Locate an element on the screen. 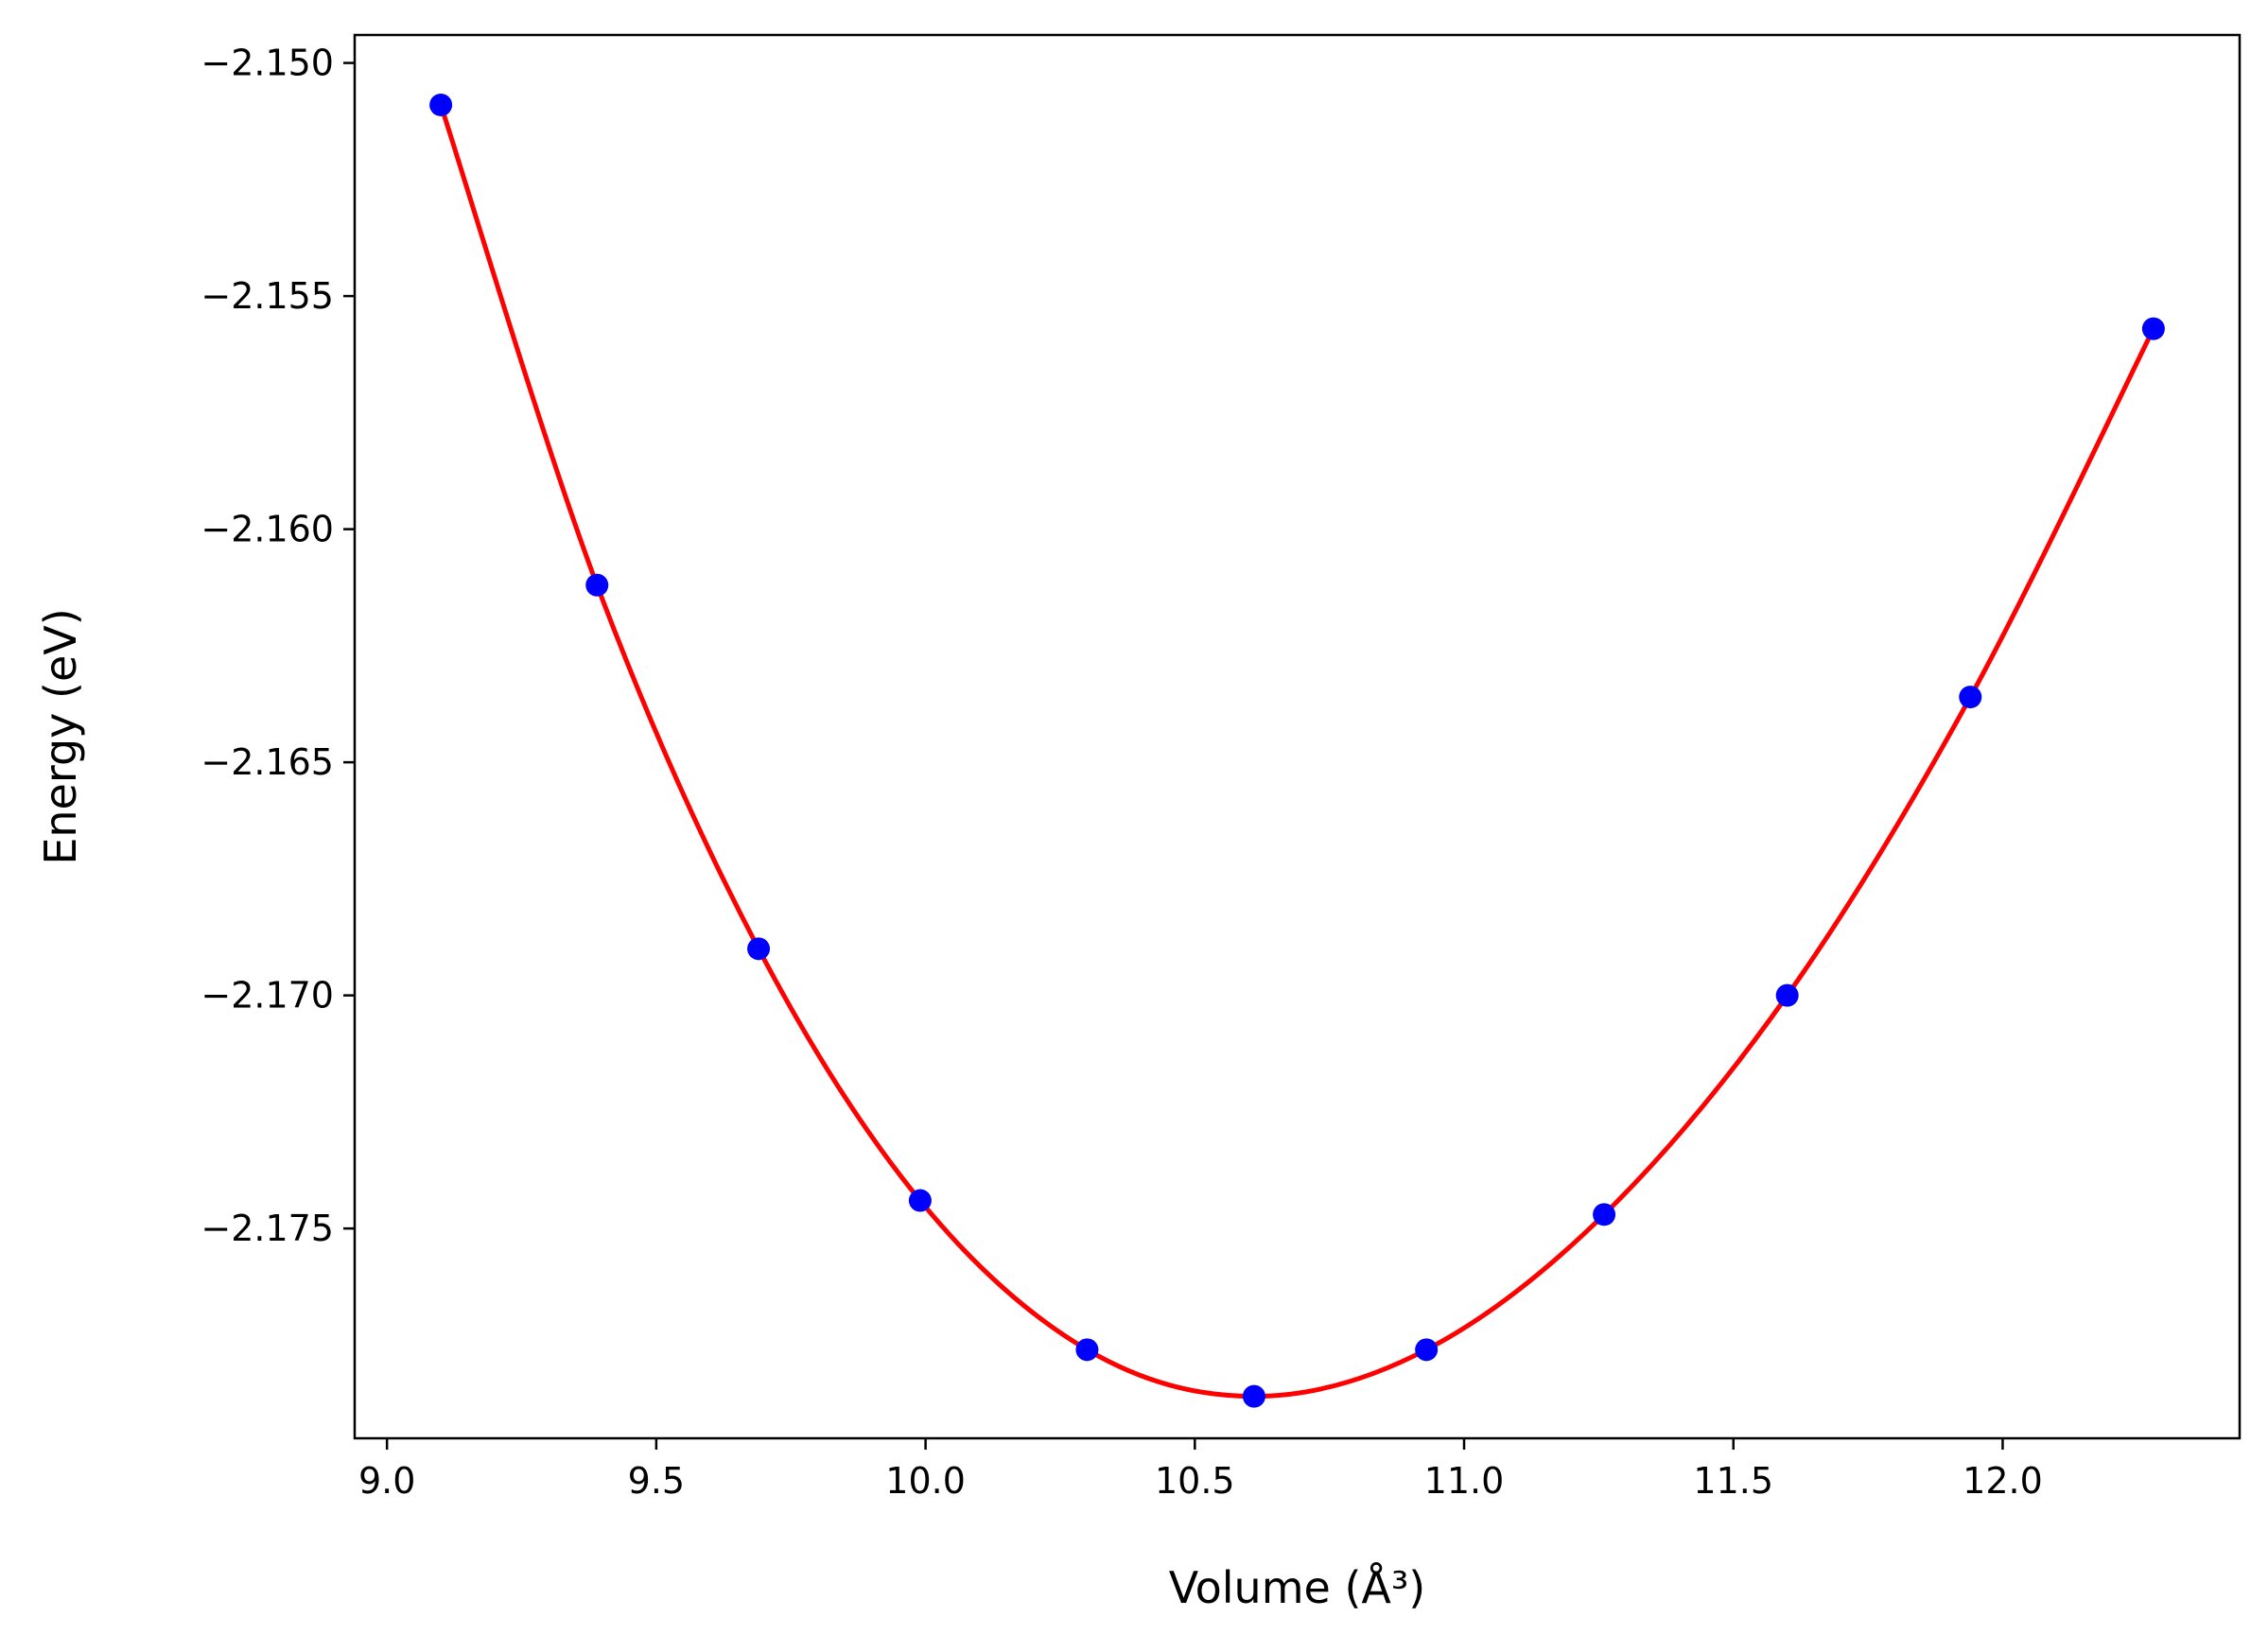  x-tick-label: 10.5 is located at coordinates (1195, 1481).